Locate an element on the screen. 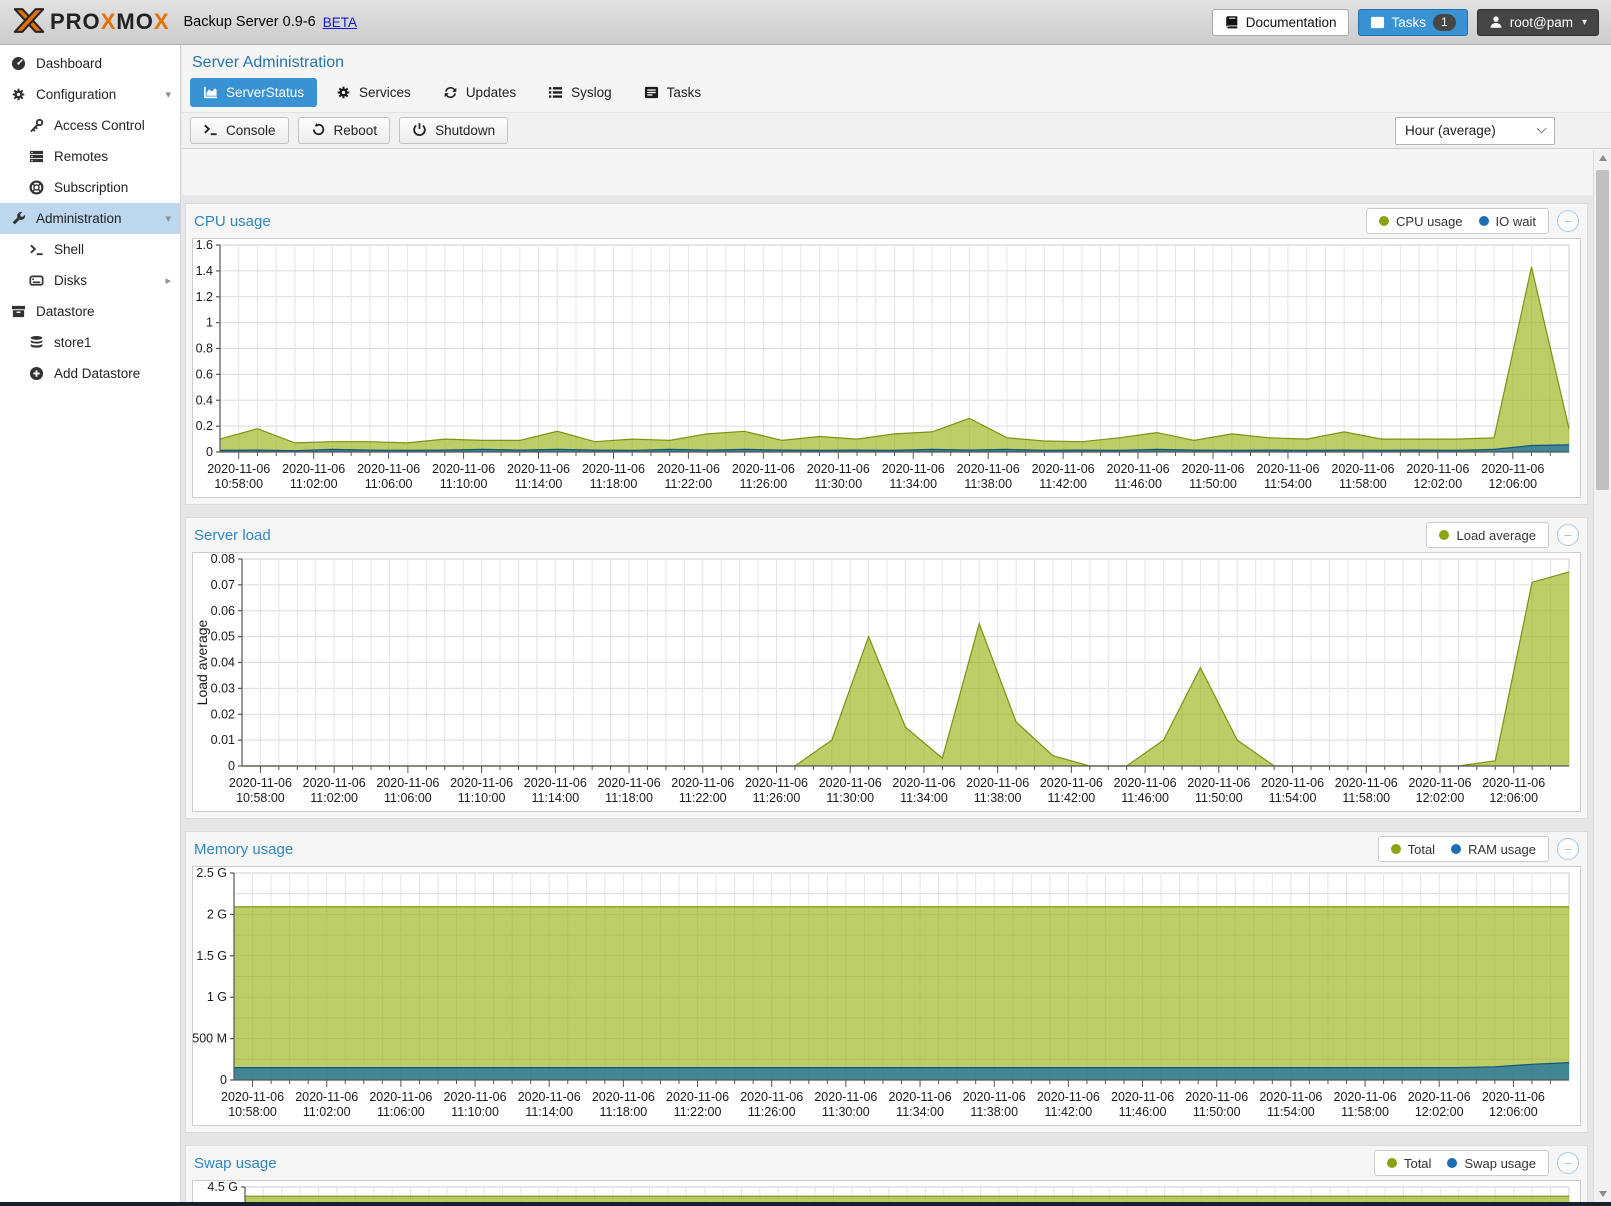 This screenshot has height=1206, width=1611. tab-tasks: Tasks is located at coordinates (673, 92).